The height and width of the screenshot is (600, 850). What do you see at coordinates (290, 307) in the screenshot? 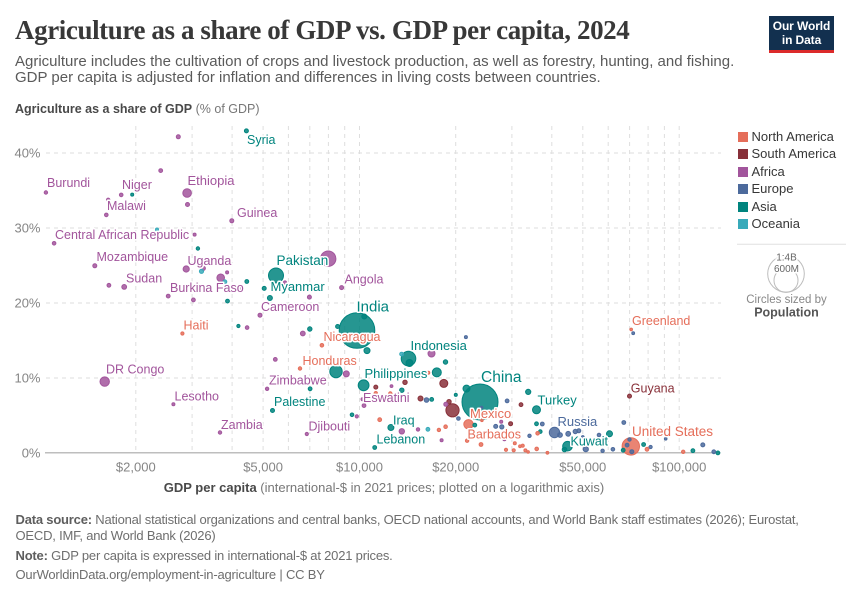
I see `svg-text: Cameroon` at bounding box center [290, 307].